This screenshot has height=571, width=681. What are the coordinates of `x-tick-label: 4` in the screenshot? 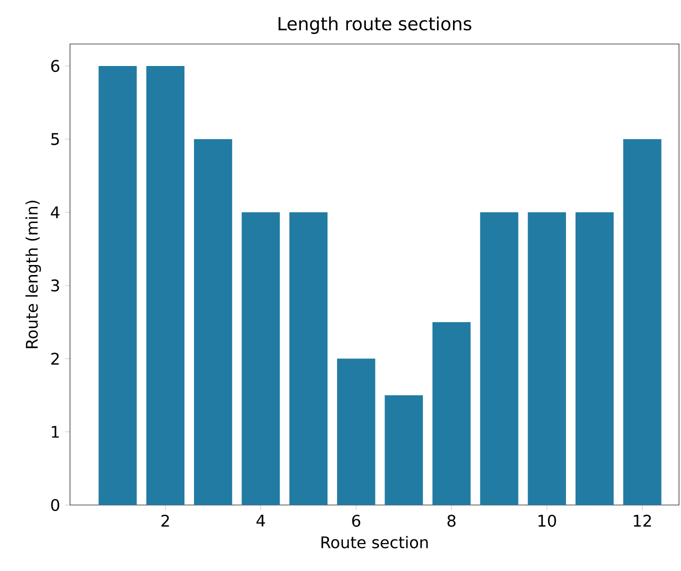 It's located at (260, 520).